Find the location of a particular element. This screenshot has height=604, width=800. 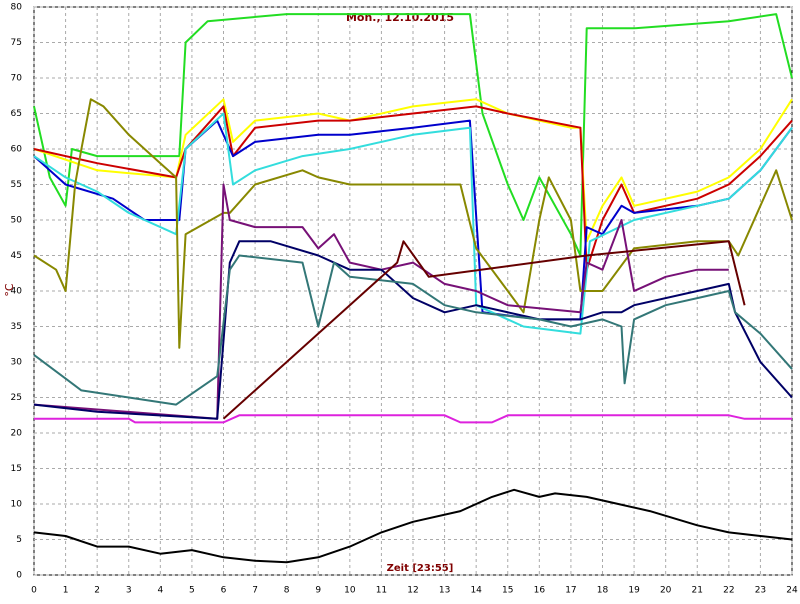

x-tick-label: 1 is located at coordinates (66, 591).